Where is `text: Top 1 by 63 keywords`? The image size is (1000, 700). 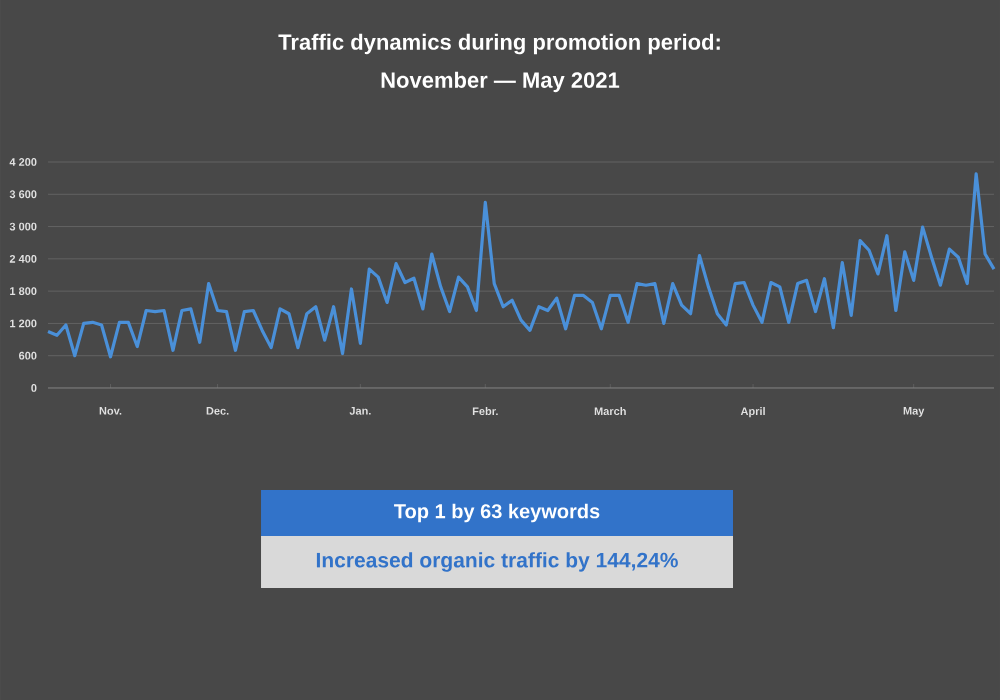
text: Top 1 by 63 keywords is located at coordinates (497, 513).